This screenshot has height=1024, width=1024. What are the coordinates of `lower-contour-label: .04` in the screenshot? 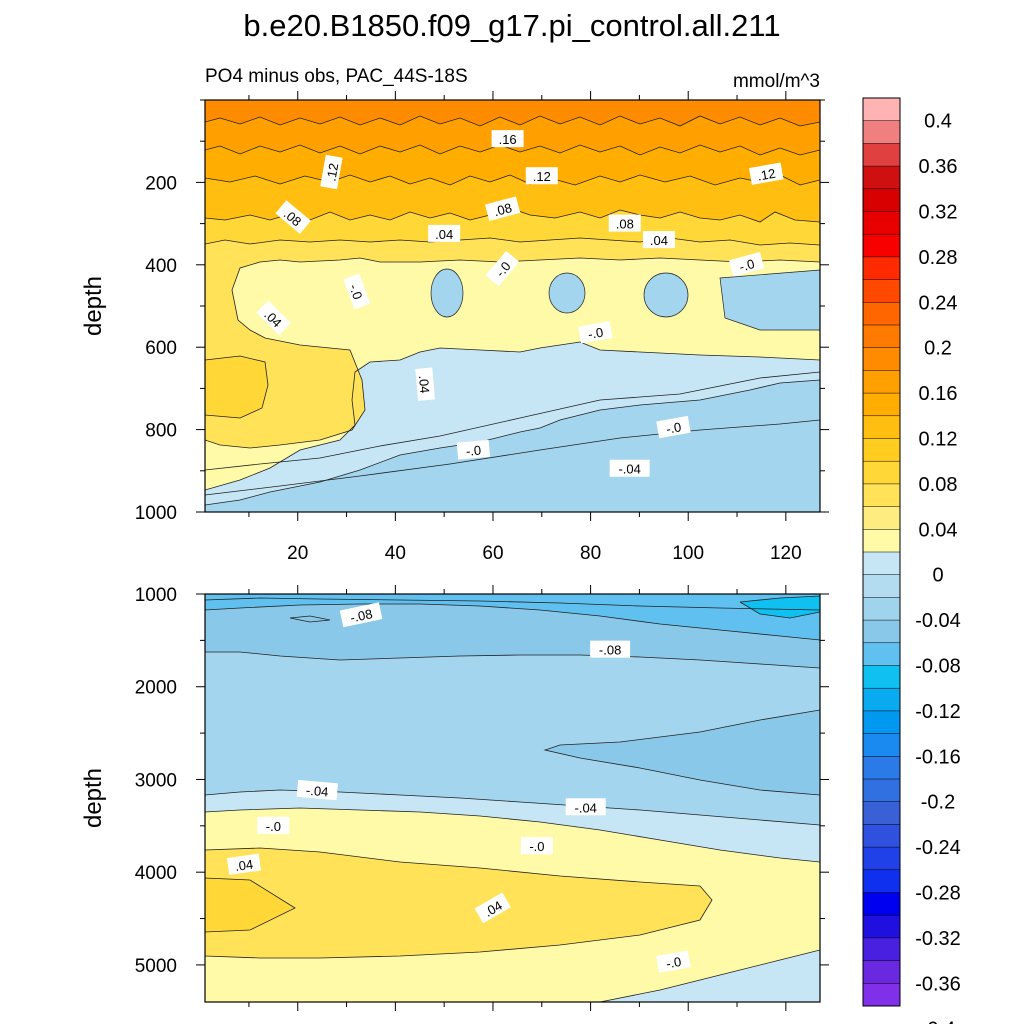 It's located at (244, 864).